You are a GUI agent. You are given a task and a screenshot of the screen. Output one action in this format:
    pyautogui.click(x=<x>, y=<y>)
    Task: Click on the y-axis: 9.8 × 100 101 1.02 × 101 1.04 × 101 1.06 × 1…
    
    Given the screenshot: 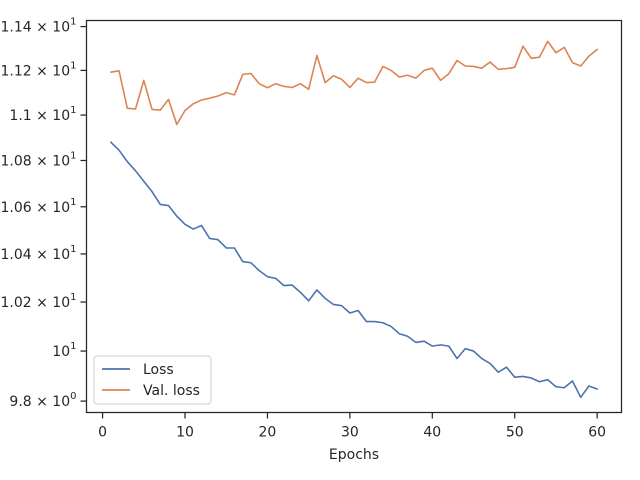 What is the action you would take?
    pyautogui.click(x=44, y=213)
    